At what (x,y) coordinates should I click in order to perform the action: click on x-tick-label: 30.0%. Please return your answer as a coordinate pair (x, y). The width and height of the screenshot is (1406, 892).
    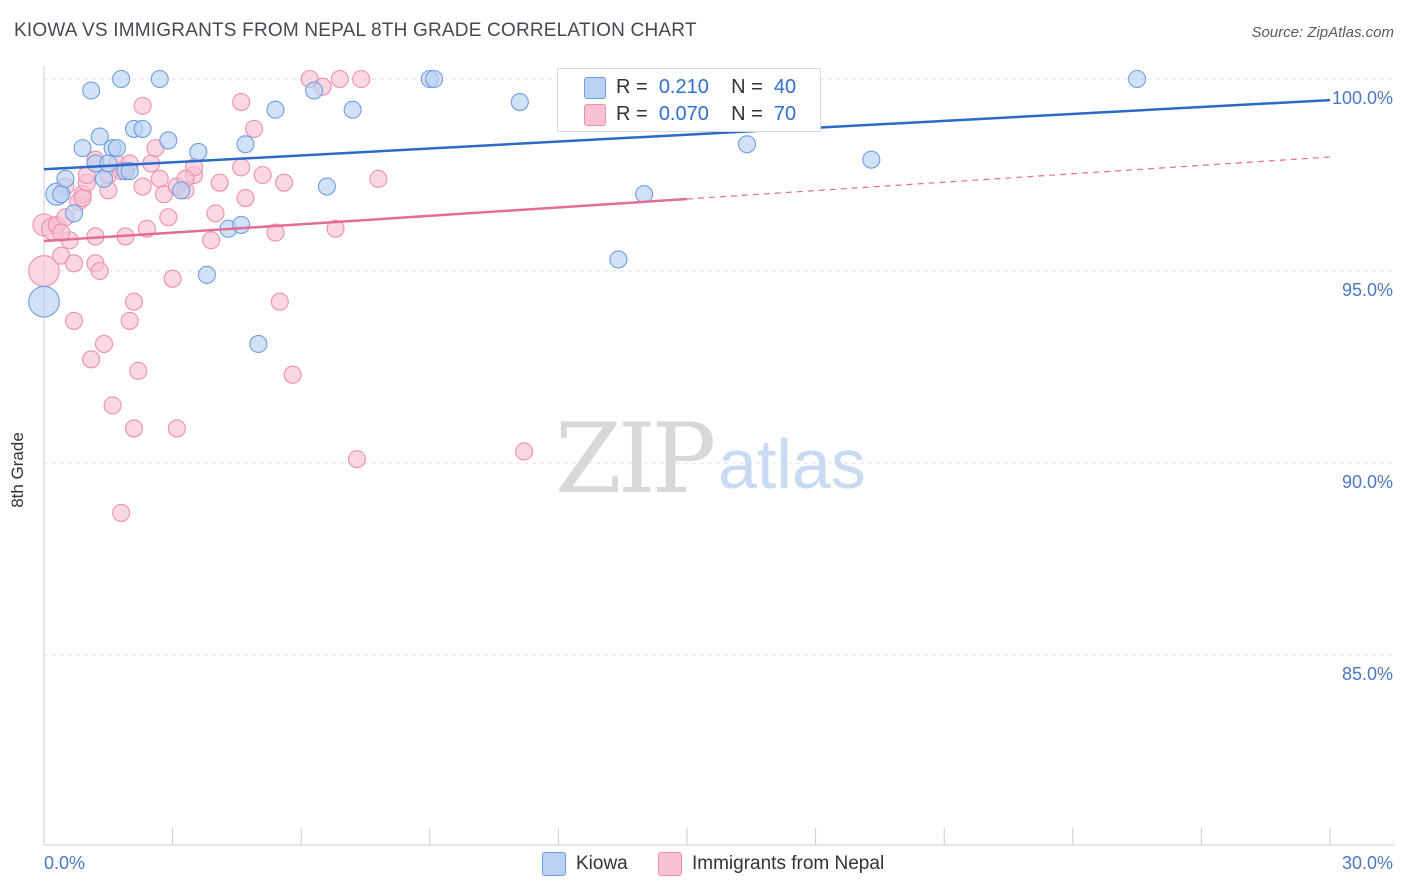
    Looking at the image, I should click on (1367, 863).